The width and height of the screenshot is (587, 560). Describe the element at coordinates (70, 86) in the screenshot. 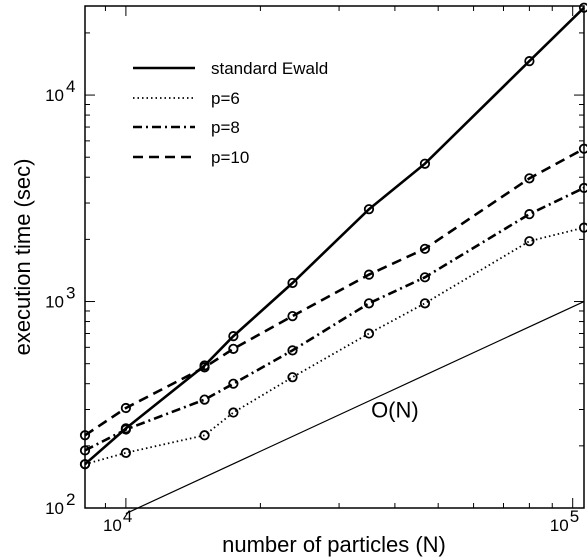

I see `y-tick-exponent-2: 4` at that location.